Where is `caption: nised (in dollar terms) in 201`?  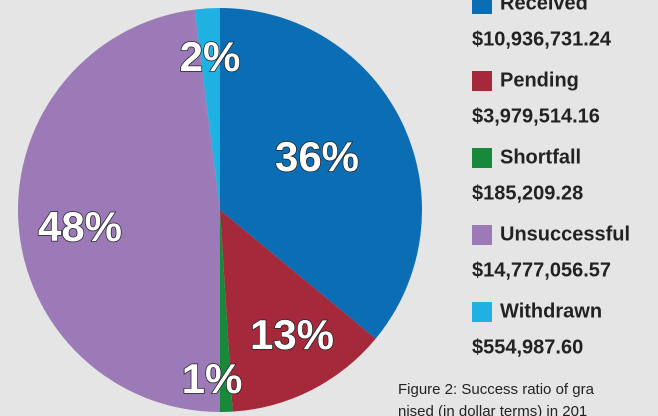 caption: nised (in dollar terms) in 201 is located at coordinates (492, 409).